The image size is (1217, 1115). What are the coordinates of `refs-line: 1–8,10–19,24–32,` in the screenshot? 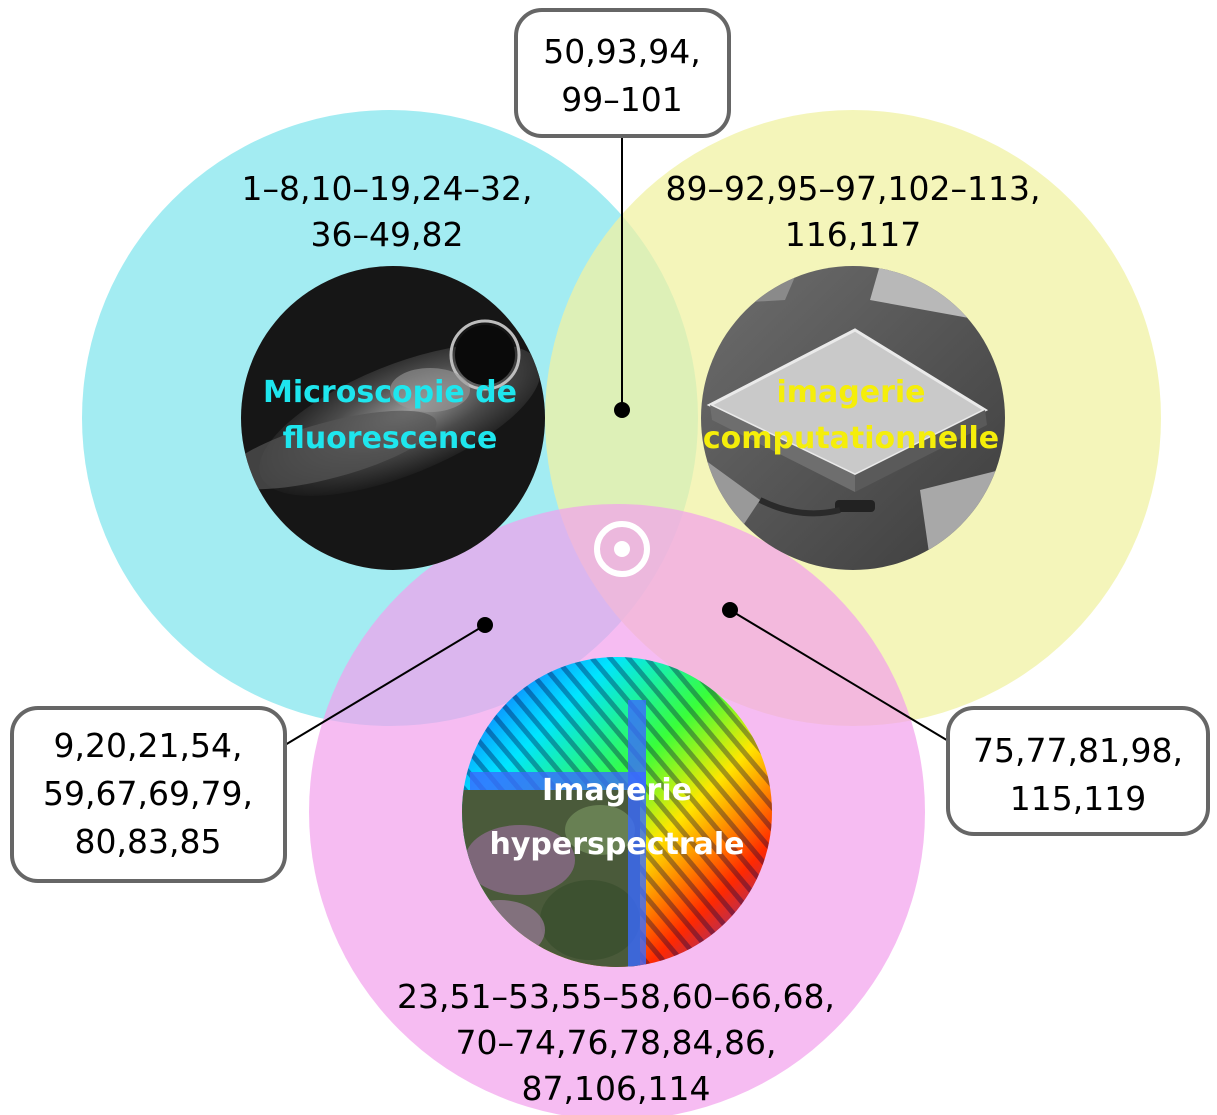 It's located at (387, 188).